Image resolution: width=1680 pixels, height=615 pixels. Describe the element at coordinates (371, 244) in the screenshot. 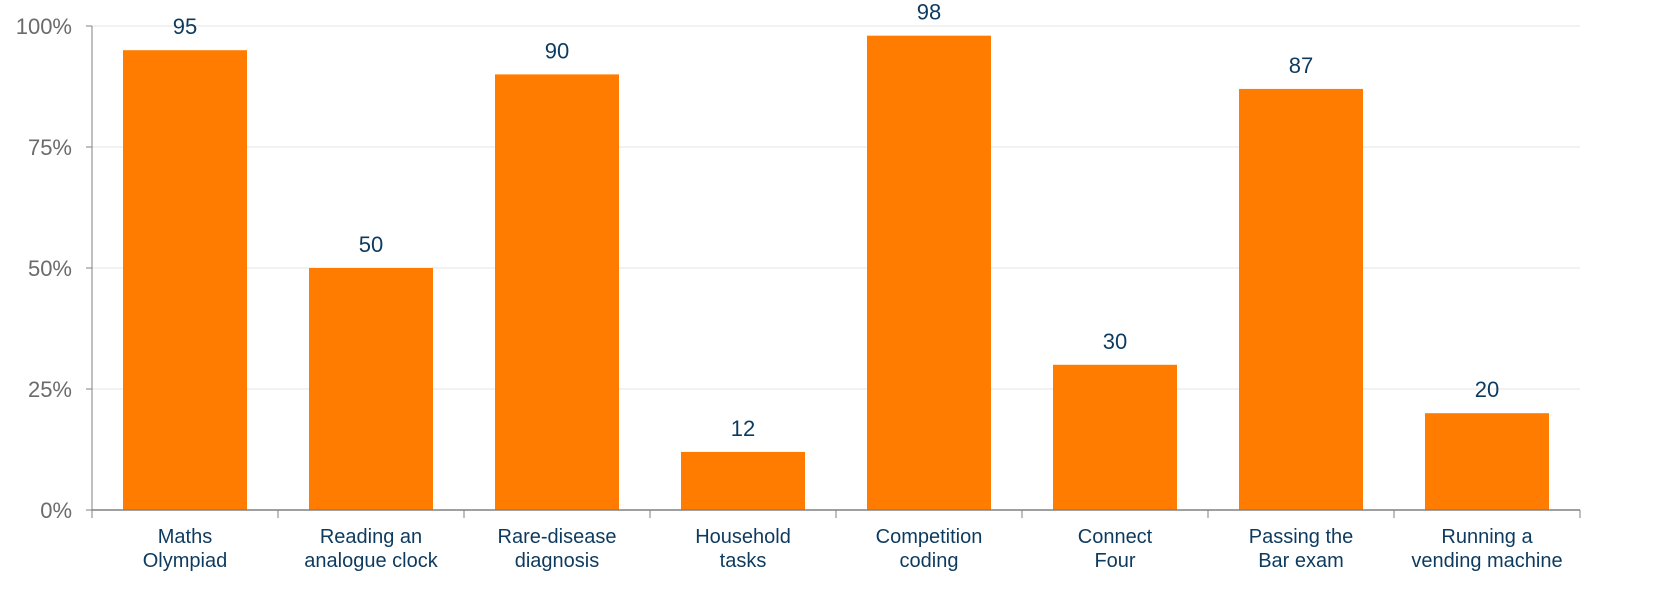

I see `data-label: 50` at that location.